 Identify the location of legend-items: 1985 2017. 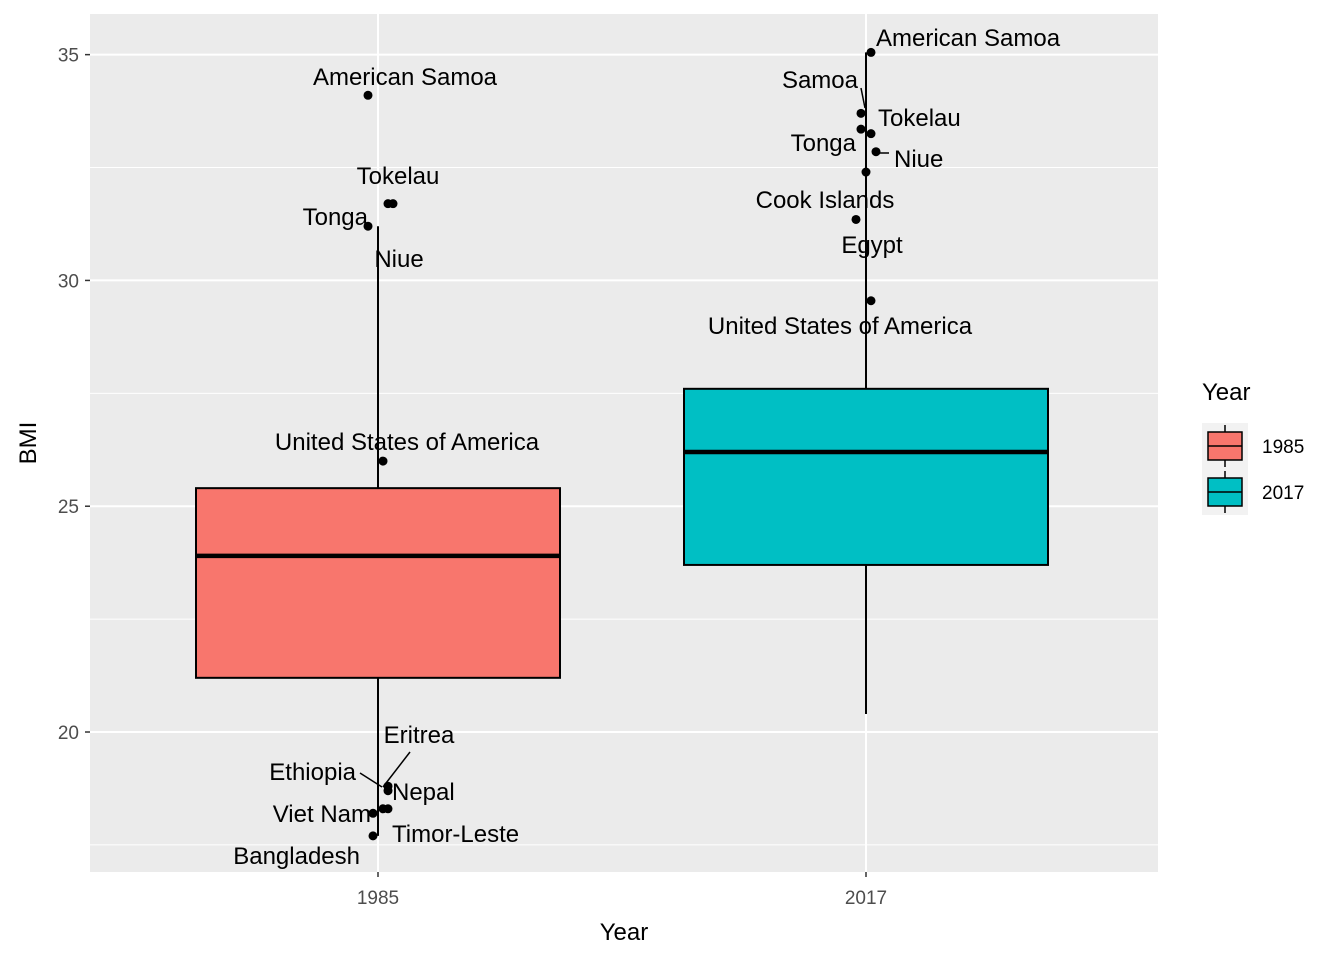
(1253, 469).